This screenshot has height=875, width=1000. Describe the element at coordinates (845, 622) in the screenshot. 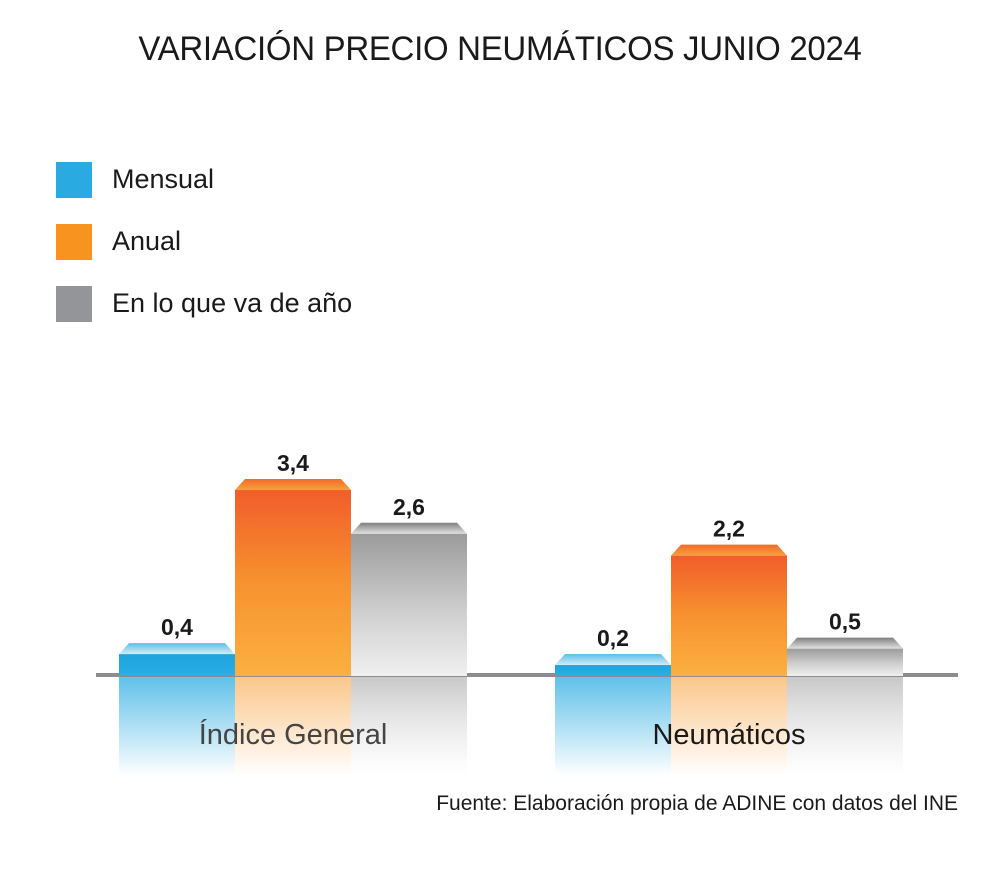

I see `bar-value-label: 0,5` at that location.